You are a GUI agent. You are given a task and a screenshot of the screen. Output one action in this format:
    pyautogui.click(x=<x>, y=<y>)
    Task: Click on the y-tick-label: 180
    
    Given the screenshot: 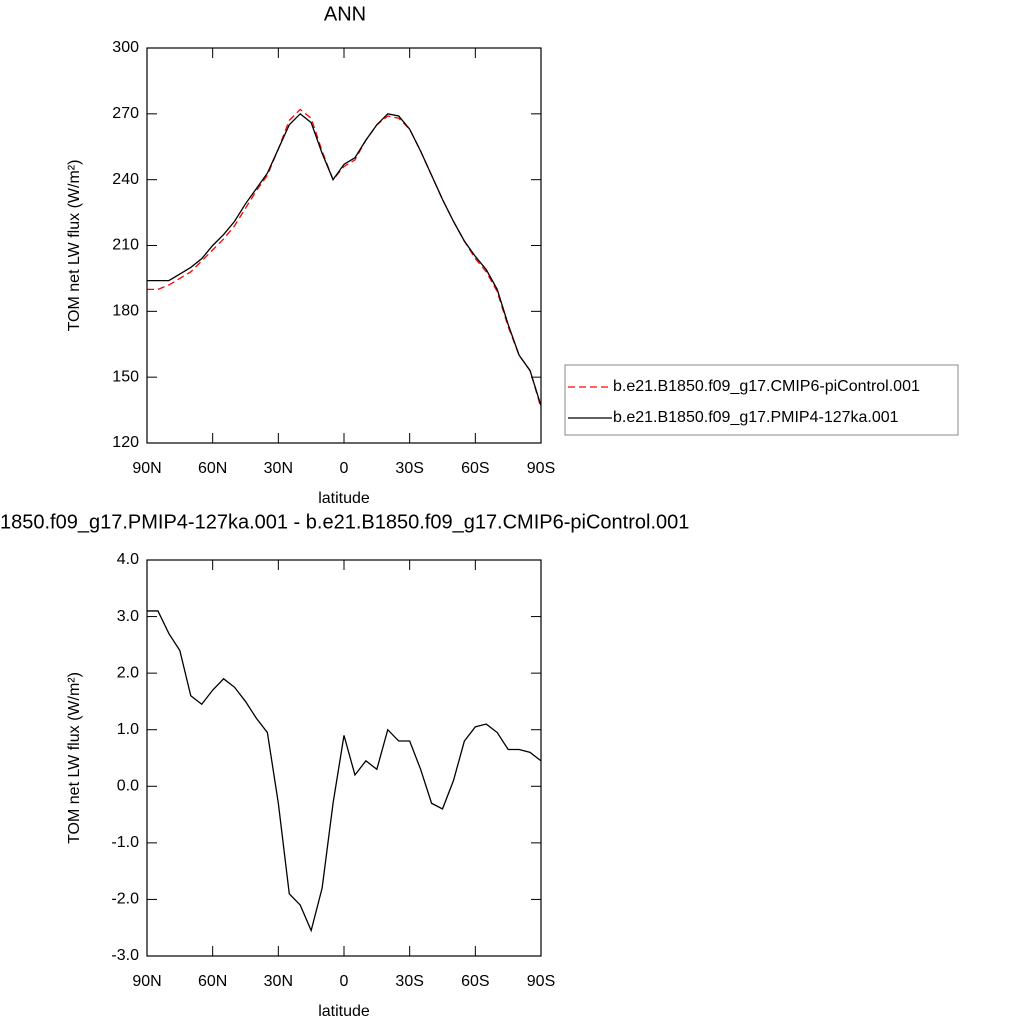 What is the action you would take?
    pyautogui.click(x=125, y=311)
    